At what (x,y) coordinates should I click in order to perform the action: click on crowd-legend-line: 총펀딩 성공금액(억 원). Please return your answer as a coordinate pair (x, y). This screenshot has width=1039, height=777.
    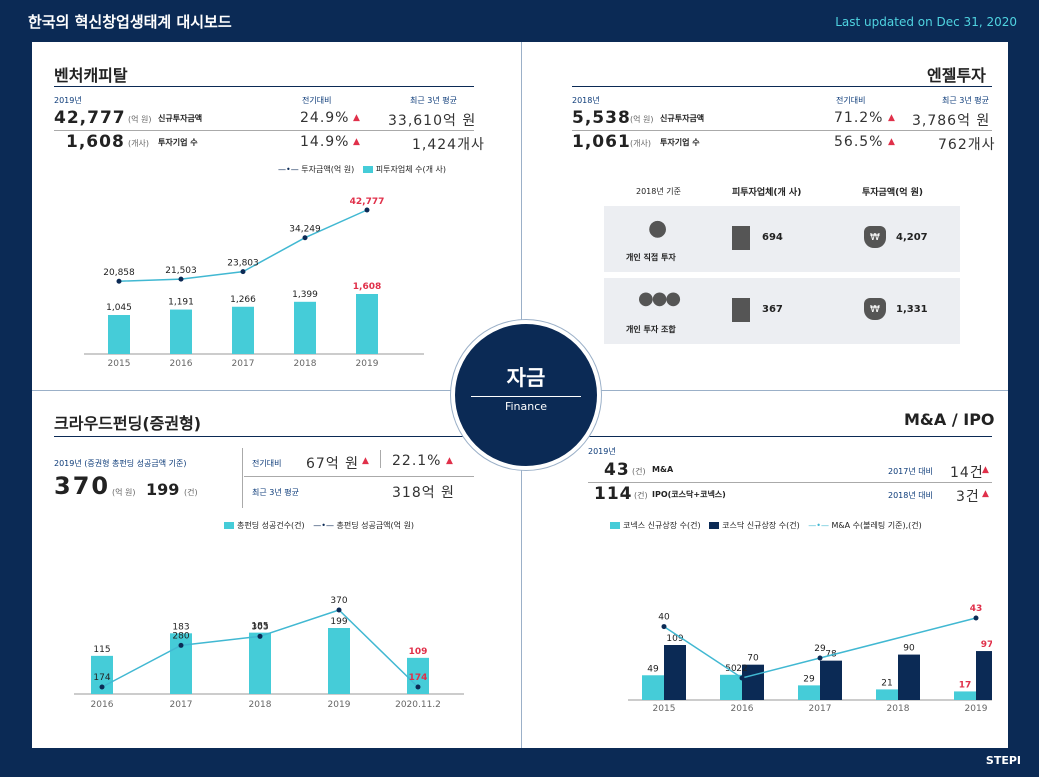
    Looking at the image, I should click on (375, 525).